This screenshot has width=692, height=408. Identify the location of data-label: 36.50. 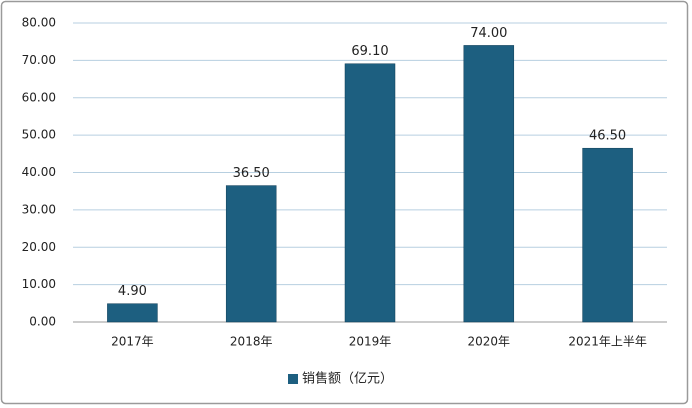
(251, 173).